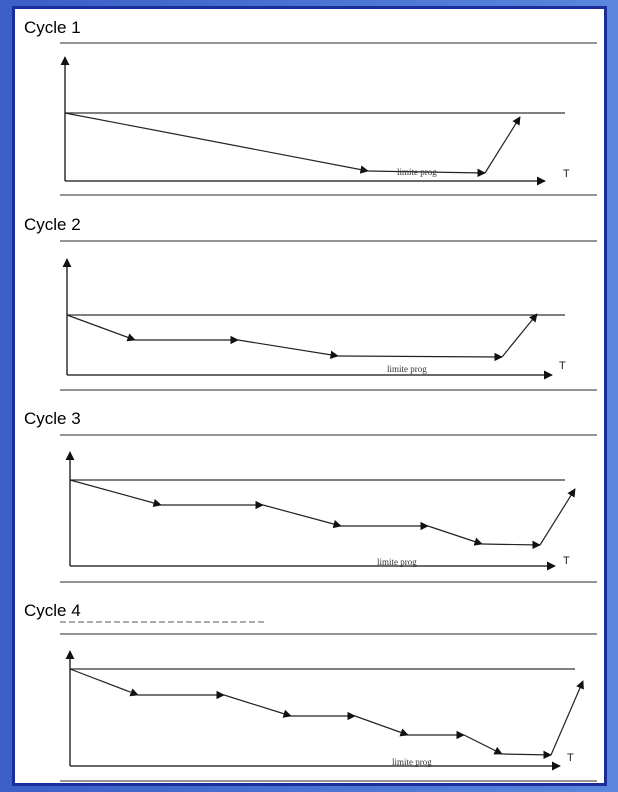 The height and width of the screenshot is (792, 618). What do you see at coordinates (52, 418) in the screenshot?
I see `cycle-3-label: Cycle 3` at bounding box center [52, 418].